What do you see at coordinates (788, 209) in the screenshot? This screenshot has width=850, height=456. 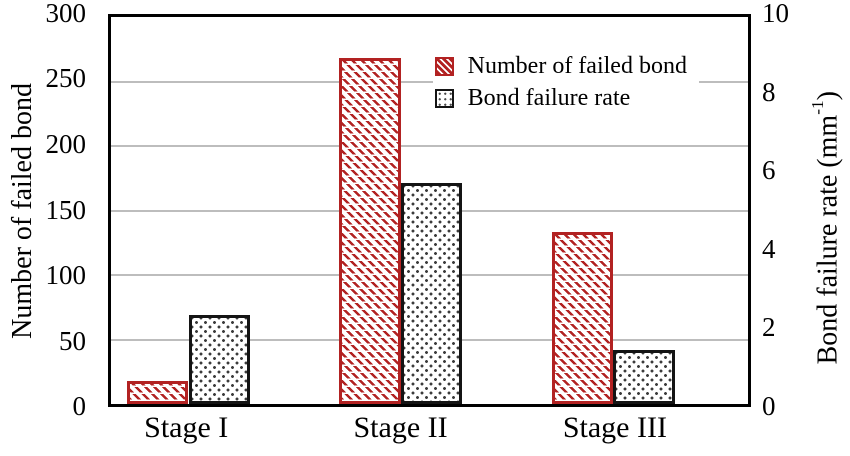 I see `right-axis-ticks: 0 2 4 6 8 10` at bounding box center [788, 209].